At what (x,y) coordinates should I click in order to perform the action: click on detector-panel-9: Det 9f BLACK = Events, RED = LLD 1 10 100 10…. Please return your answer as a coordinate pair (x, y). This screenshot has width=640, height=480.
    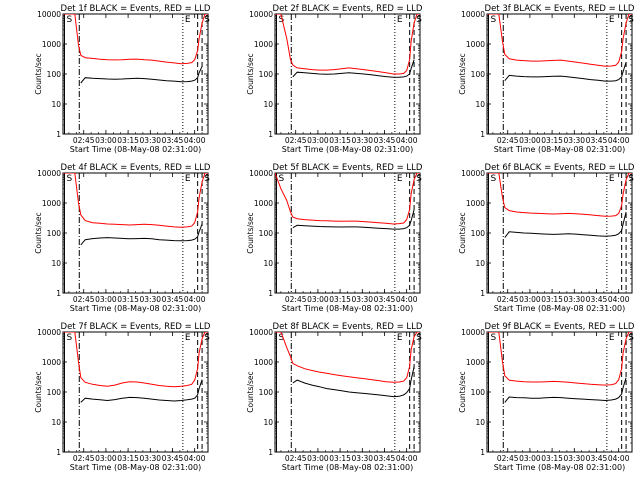
    Looking at the image, I should click on (546, 397).